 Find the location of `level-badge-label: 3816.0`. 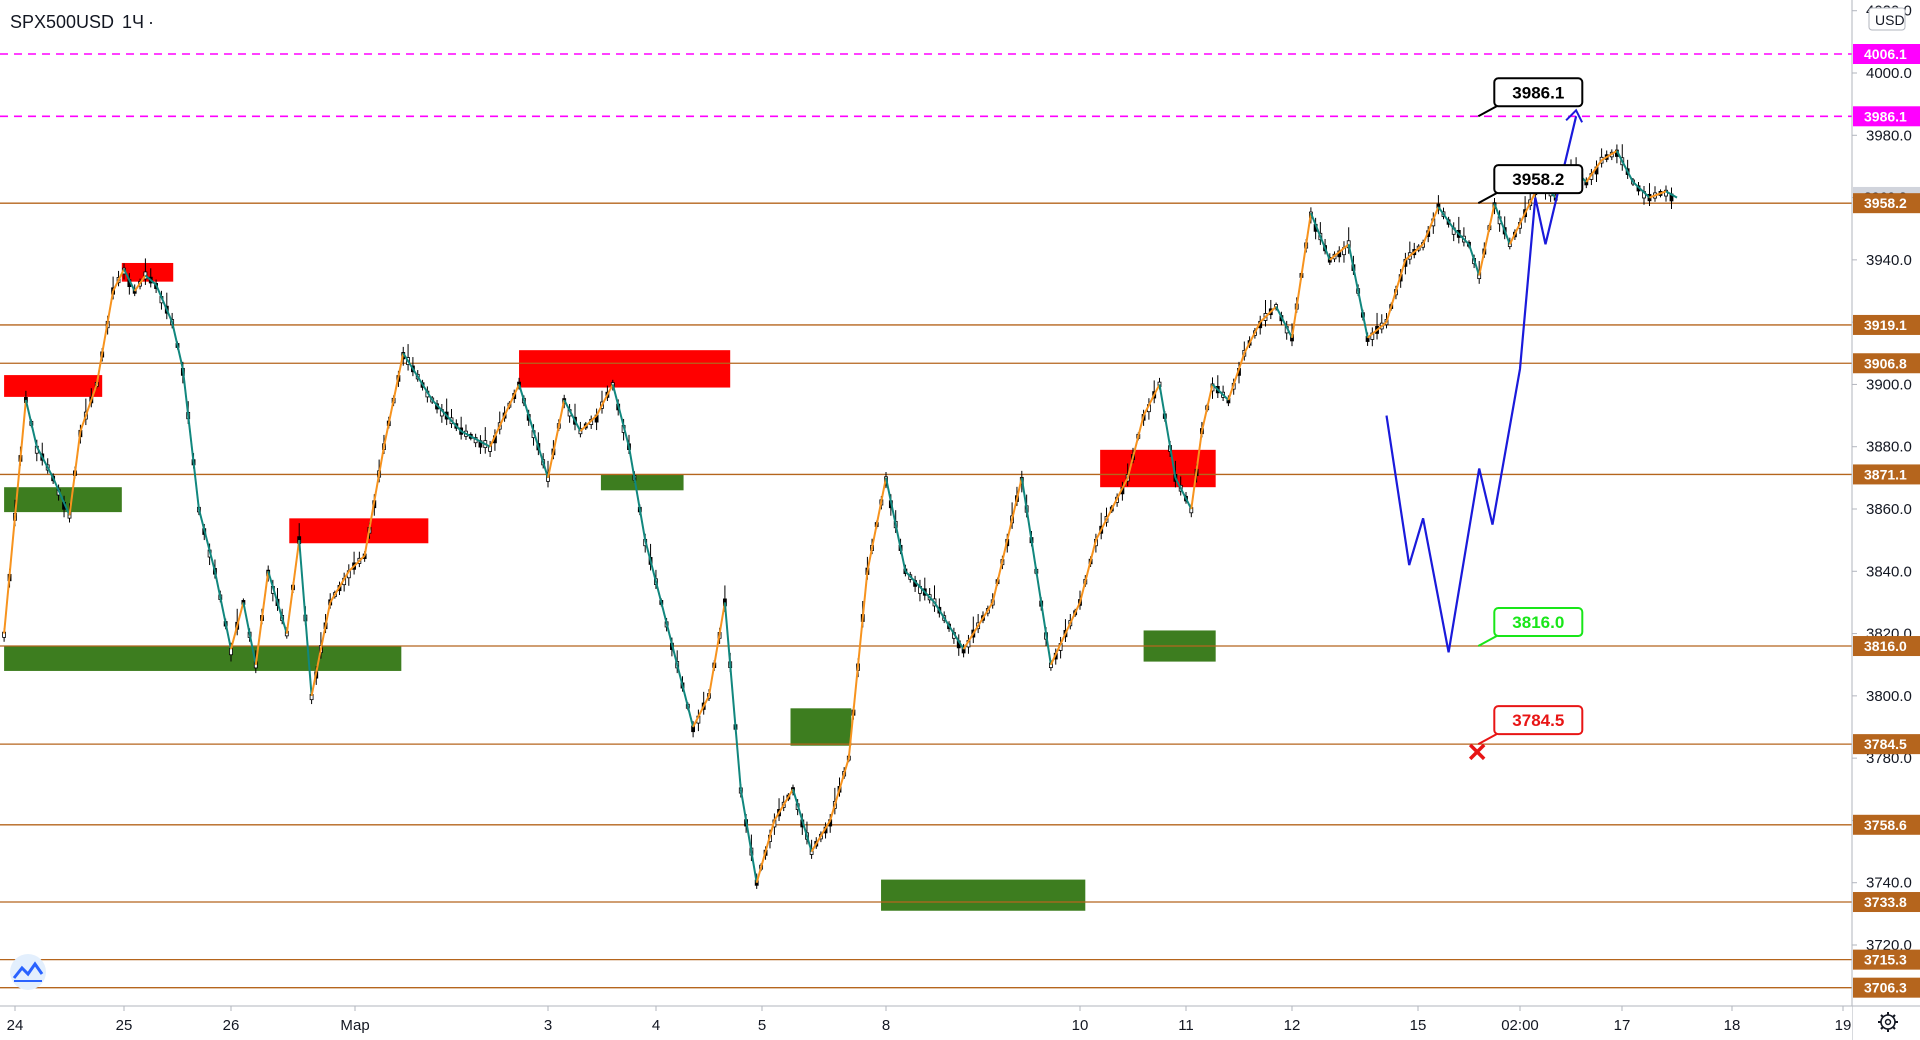

level-badge-label: 3816.0 is located at coordinates (1885, 646).